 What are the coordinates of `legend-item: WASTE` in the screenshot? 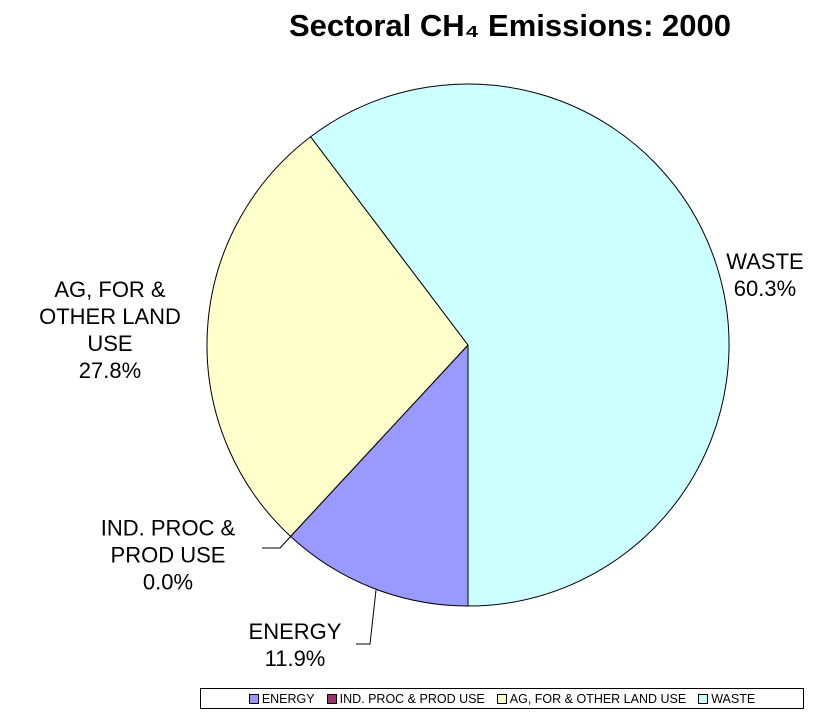 It's located at (726, 699).